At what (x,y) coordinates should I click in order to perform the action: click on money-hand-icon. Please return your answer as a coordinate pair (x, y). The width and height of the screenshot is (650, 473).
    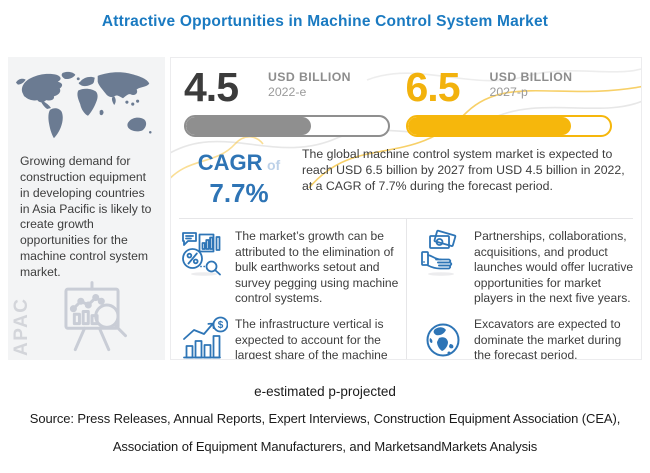
    Looking at the image, I should click on (439, 252).